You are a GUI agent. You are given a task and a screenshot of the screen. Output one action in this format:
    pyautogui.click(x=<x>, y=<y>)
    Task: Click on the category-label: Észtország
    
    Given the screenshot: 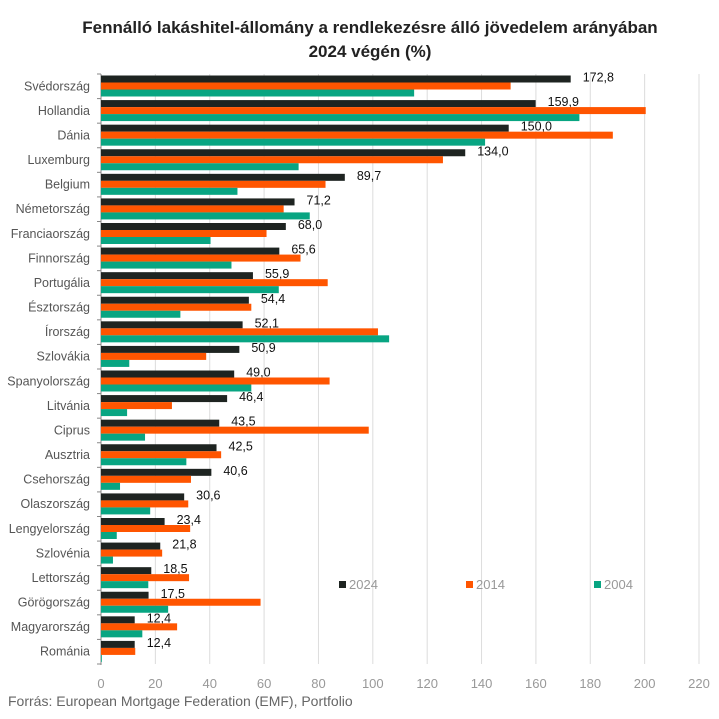 What is the action you would take?
    pyautogui.click(x=59, y=307)
    